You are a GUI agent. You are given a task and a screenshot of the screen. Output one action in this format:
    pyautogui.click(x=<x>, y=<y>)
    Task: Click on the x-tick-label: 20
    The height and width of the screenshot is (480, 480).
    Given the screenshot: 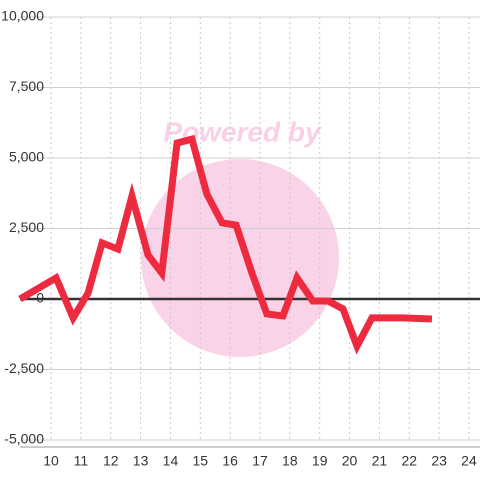 What is the action you would take?
    pyautogui.click(x=350, y=461)
    